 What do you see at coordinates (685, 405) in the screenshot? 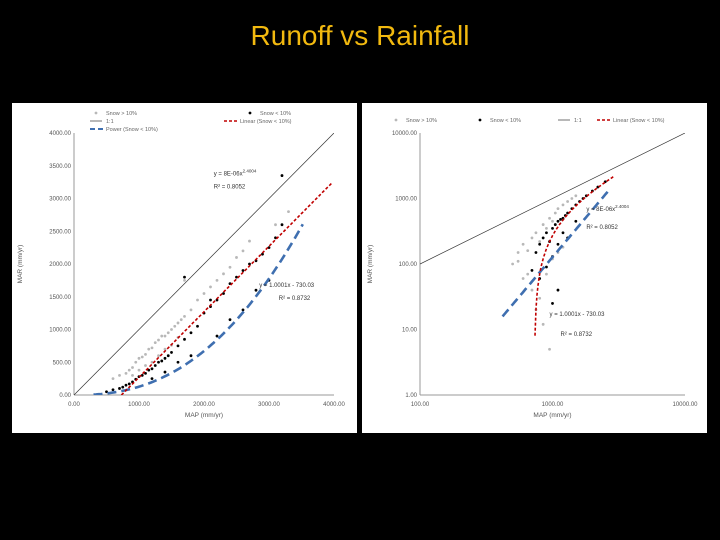
I see `x-tick-label: 10000.00` at bounding box center [685, 405].